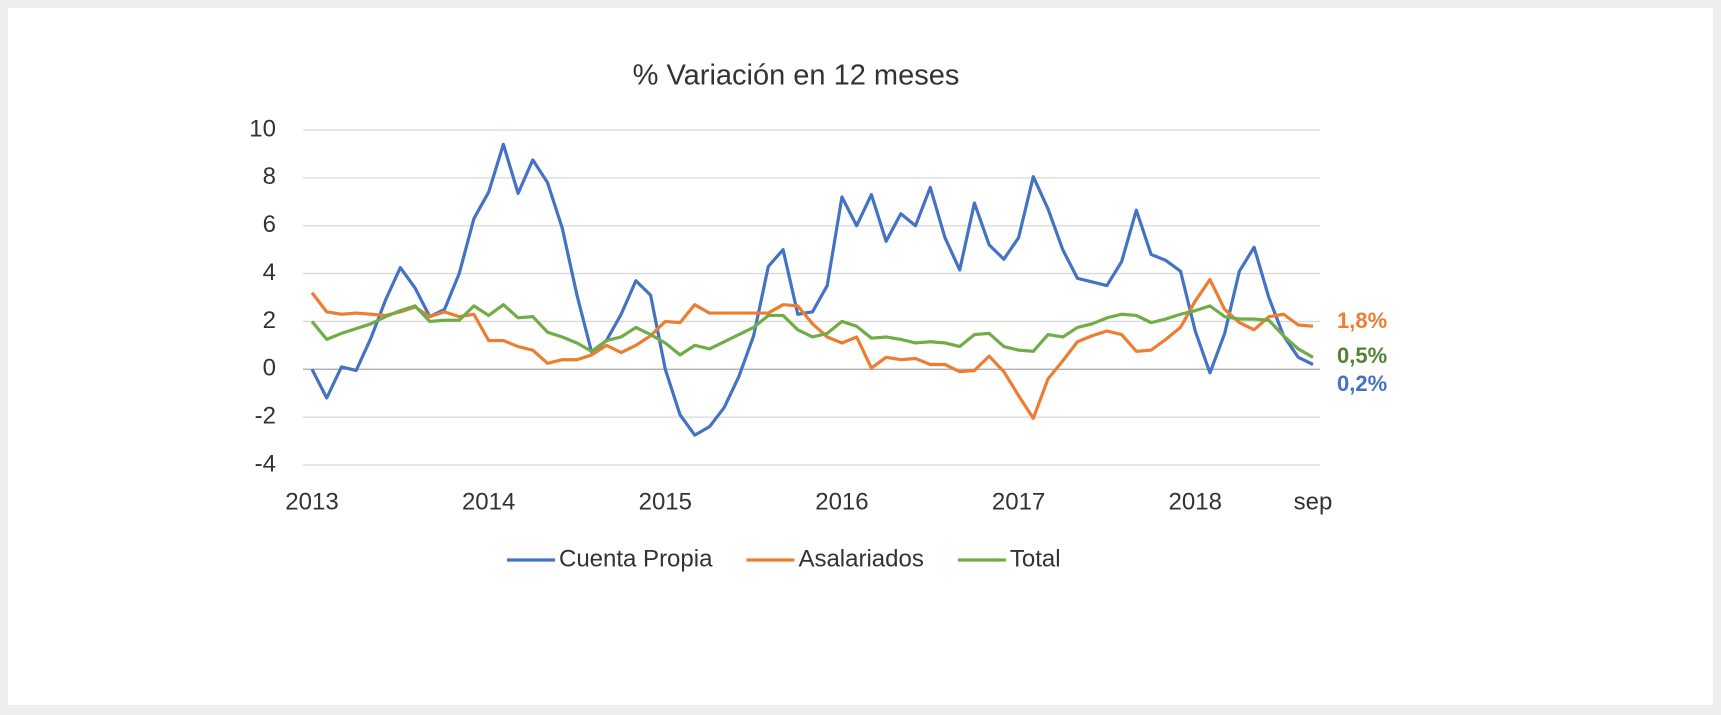 This screenshot has height=715, width=1721. Describe the element at coordinates (311, 501) in the screenshot. I see `x-tick-label: 2013` at that location.